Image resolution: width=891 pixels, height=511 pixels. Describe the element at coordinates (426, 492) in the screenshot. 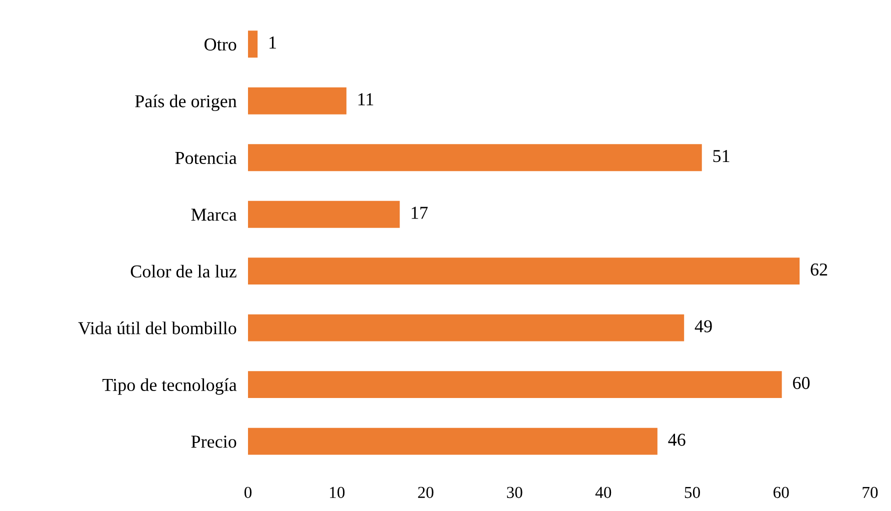

I see `x-tick-label: 20` at that location.